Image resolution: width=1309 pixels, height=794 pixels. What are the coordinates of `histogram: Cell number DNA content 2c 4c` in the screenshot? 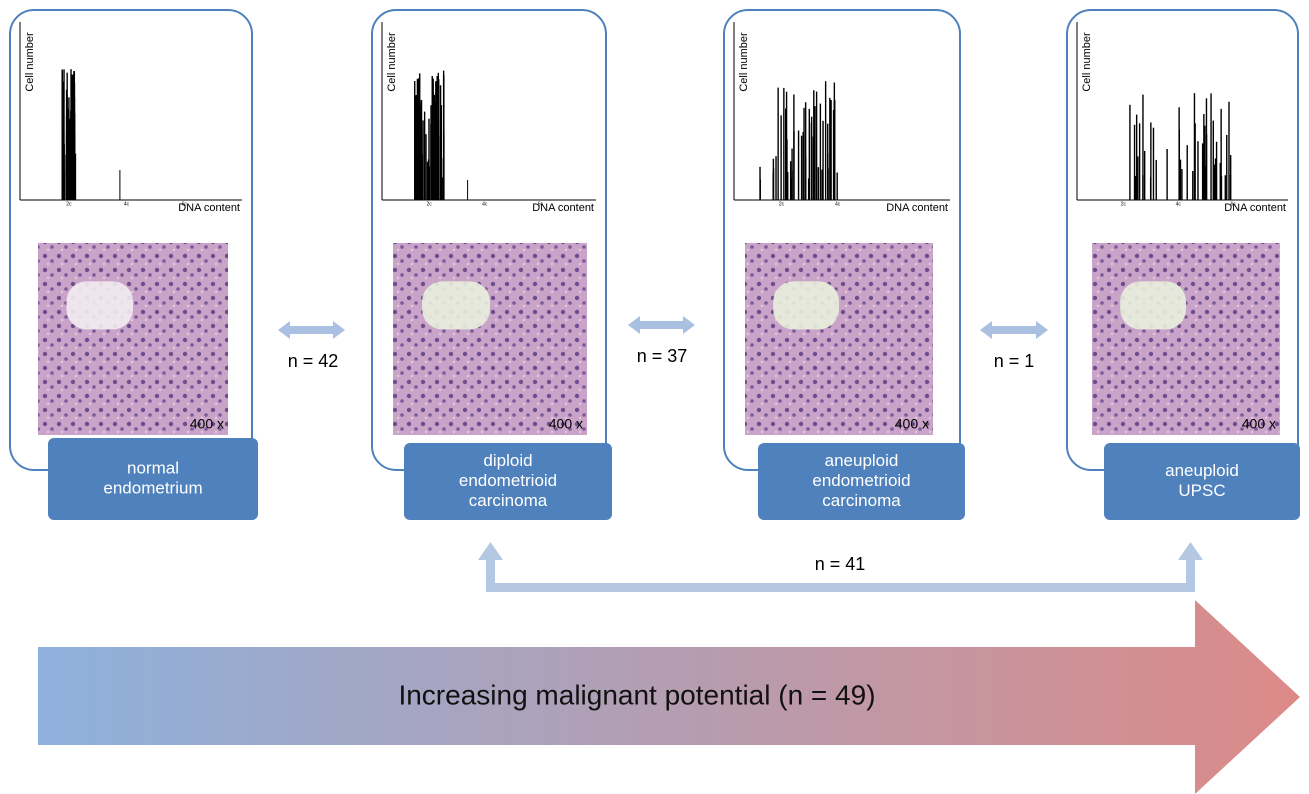 It's located at (841, 118).